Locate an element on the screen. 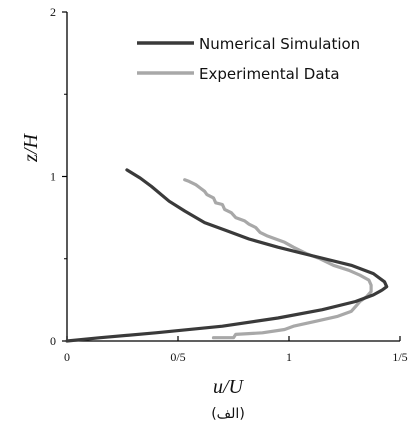 This screenshot has height=434, width=414. legend-label-numerical-simulation: Numerical Simulation is located at coordinates (279, 44).